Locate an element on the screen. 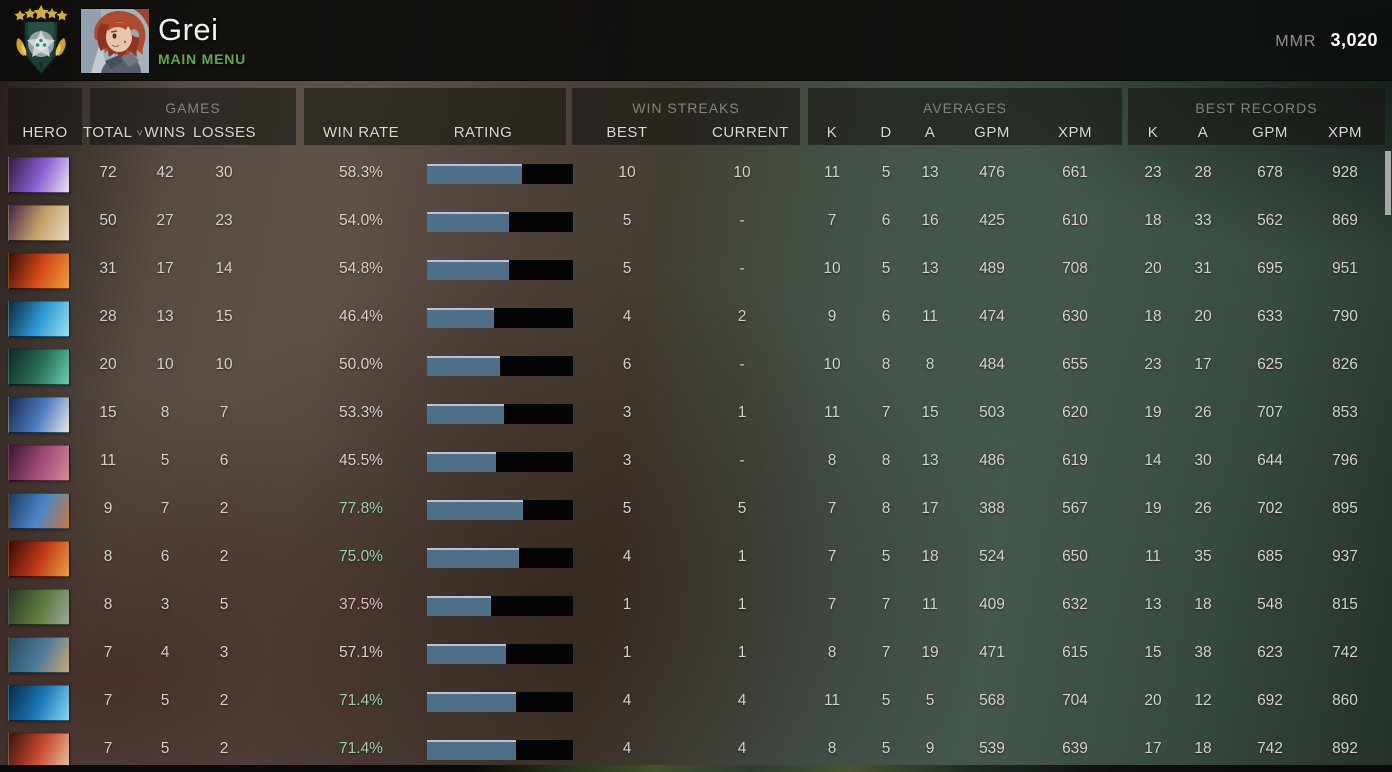  cell-gpm: 489 is located at coordinates (992, 268).